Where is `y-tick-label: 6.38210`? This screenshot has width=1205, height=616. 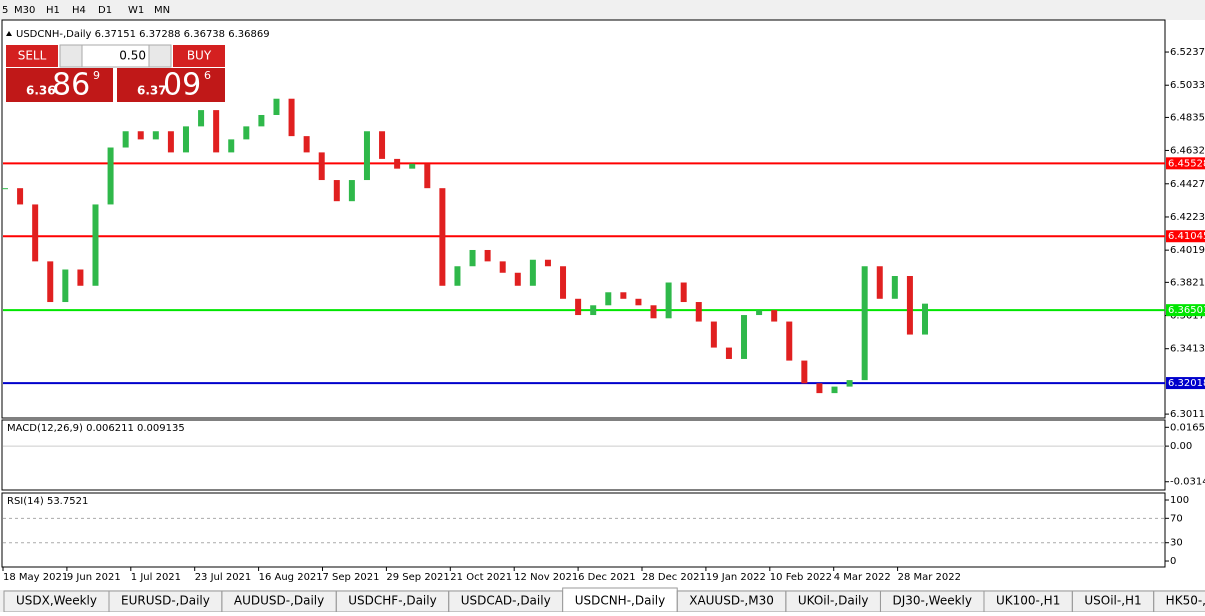
y-tick-label: 6.38210 is located at coordinates (1187, 282).